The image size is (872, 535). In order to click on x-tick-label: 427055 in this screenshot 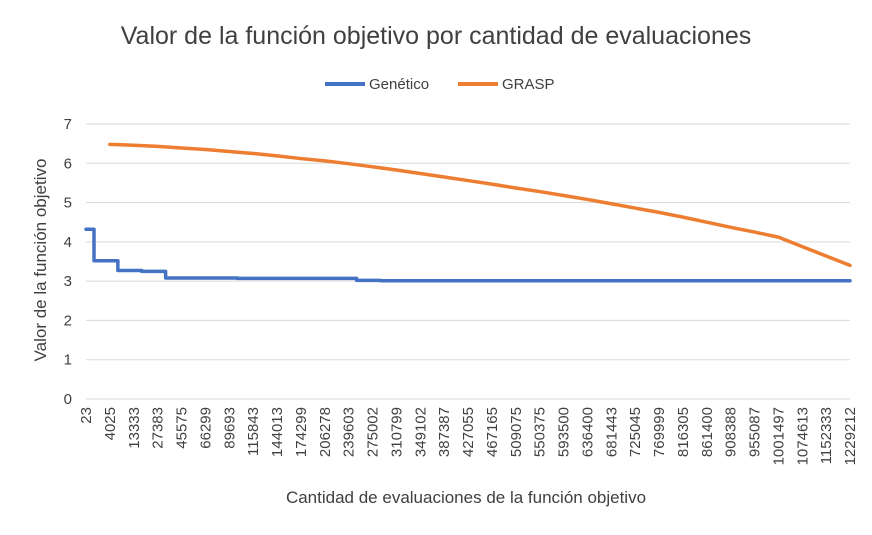, I will do `click(468, 432)`.